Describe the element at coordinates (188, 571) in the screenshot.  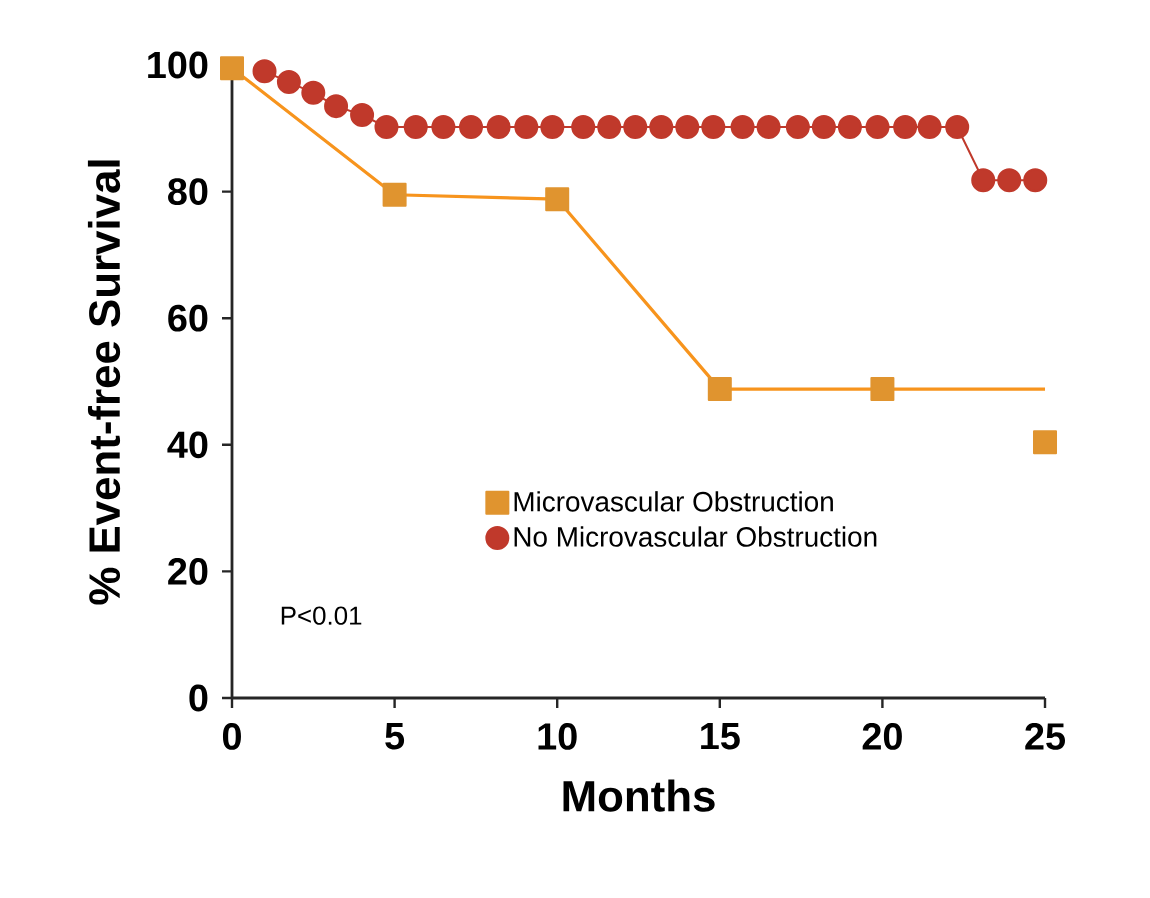
I see `y-tick-label: 20` at that location.